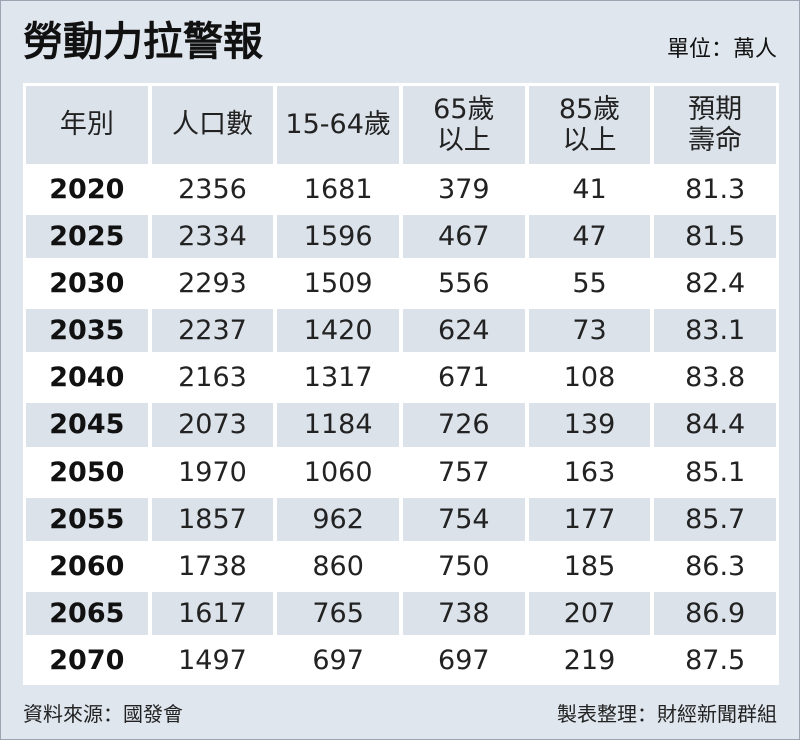  Describe the element at coordinates (463, 331) in the screenshot. I see `table-cell: 624` at that location.